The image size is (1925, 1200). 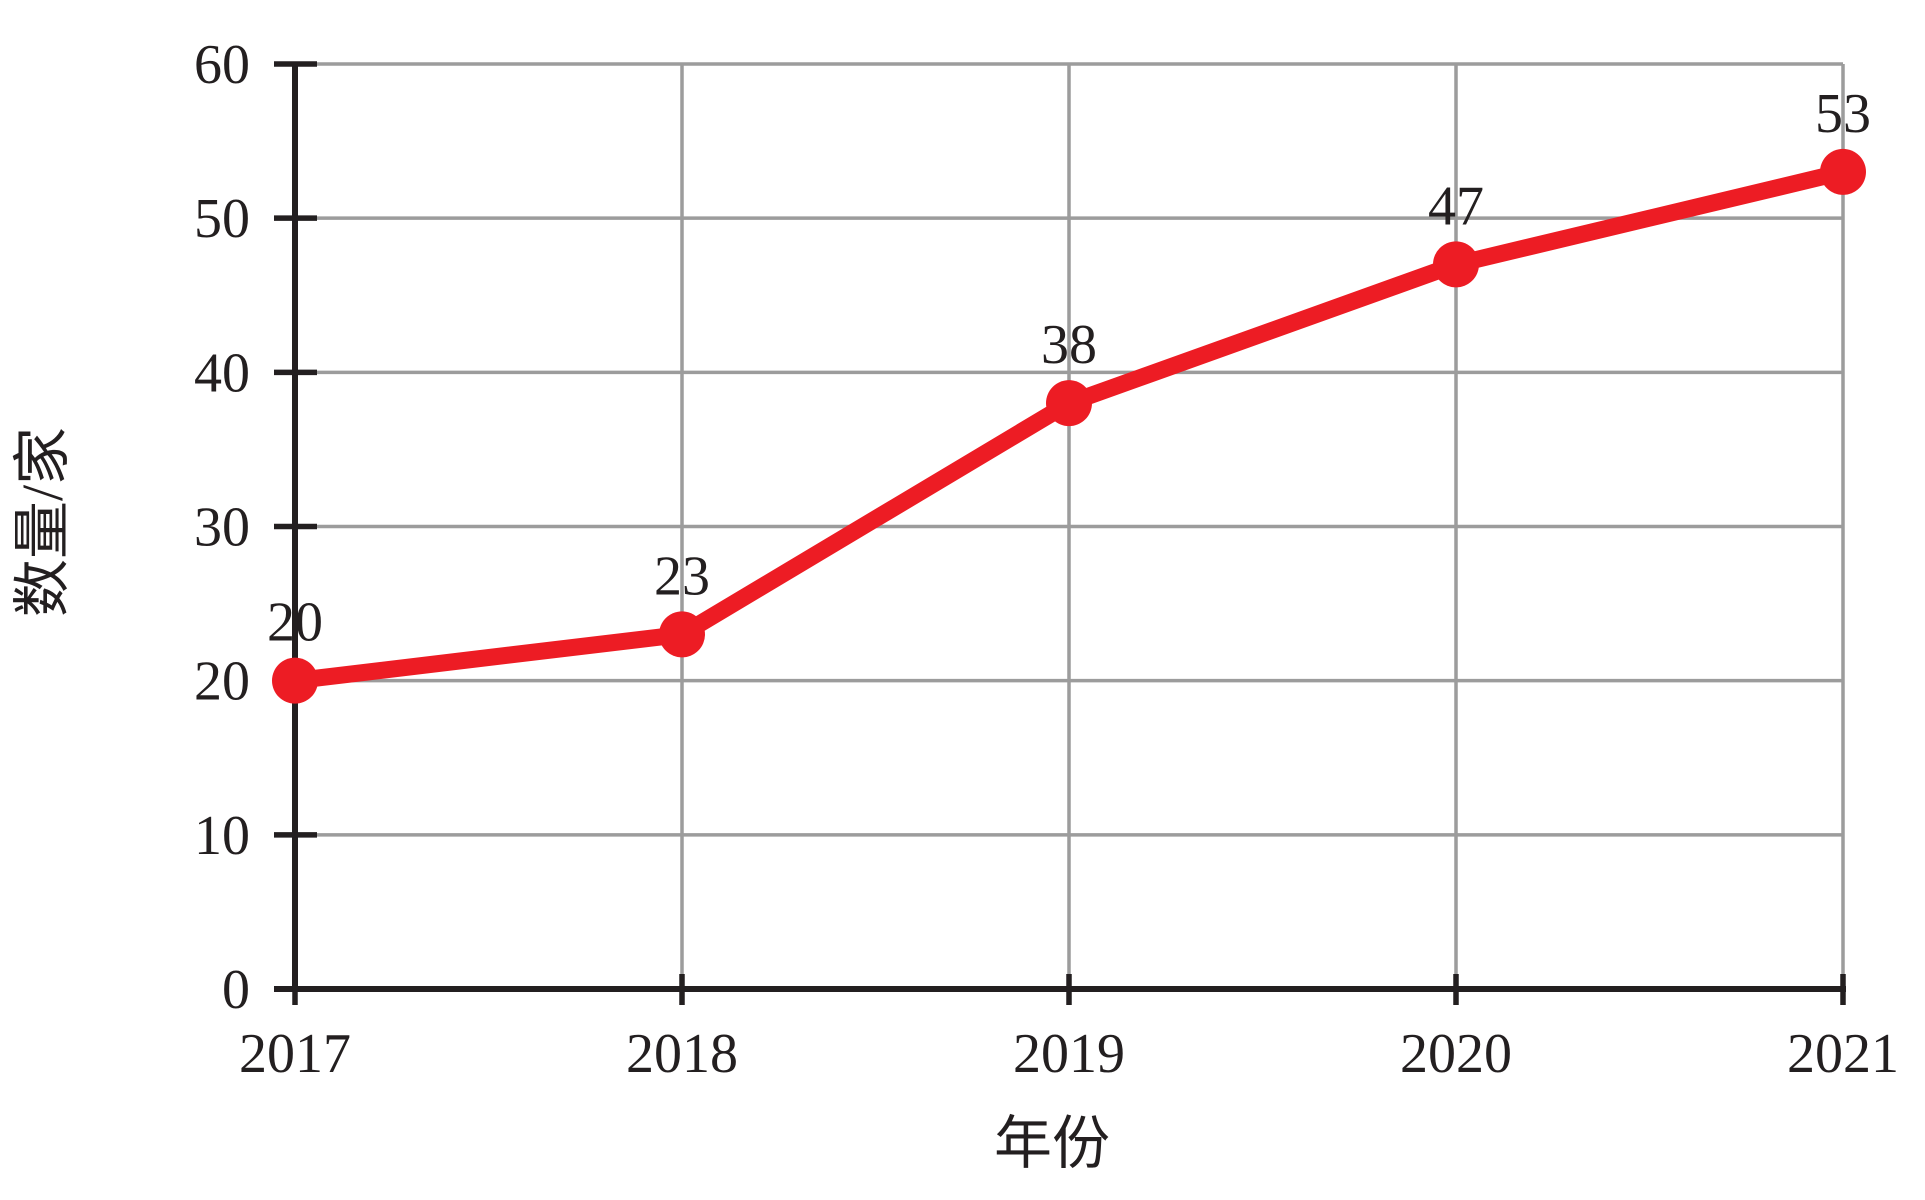 What do you see at coordinates (1052, 1143) in the screenshot?
I see `x-axis-title: 年份` at bounding box center [1052, 1143].